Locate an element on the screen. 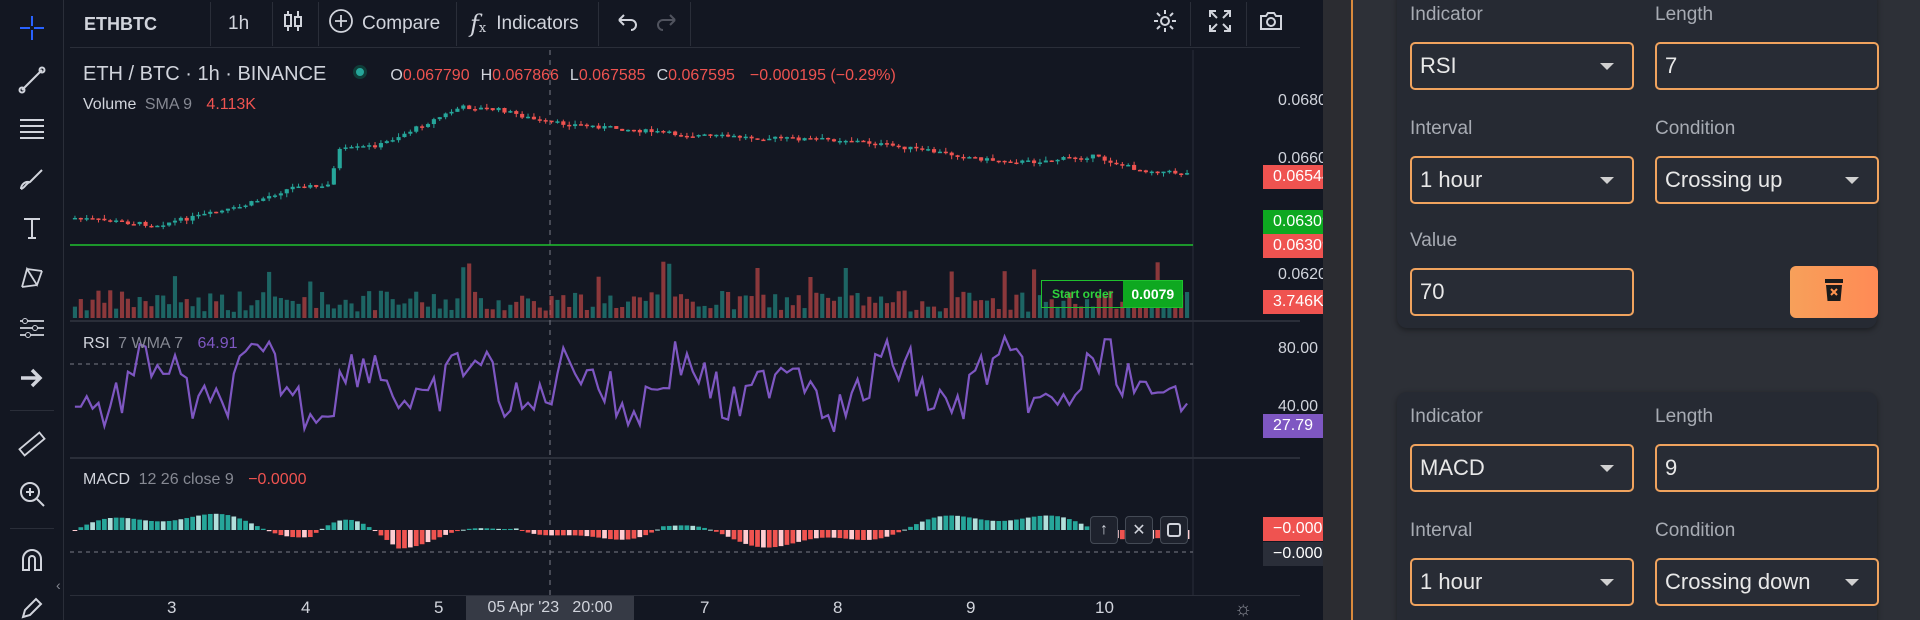 This screenshot has height=620, width=1920. trend-line-icon is located at coordinates (32, 80).